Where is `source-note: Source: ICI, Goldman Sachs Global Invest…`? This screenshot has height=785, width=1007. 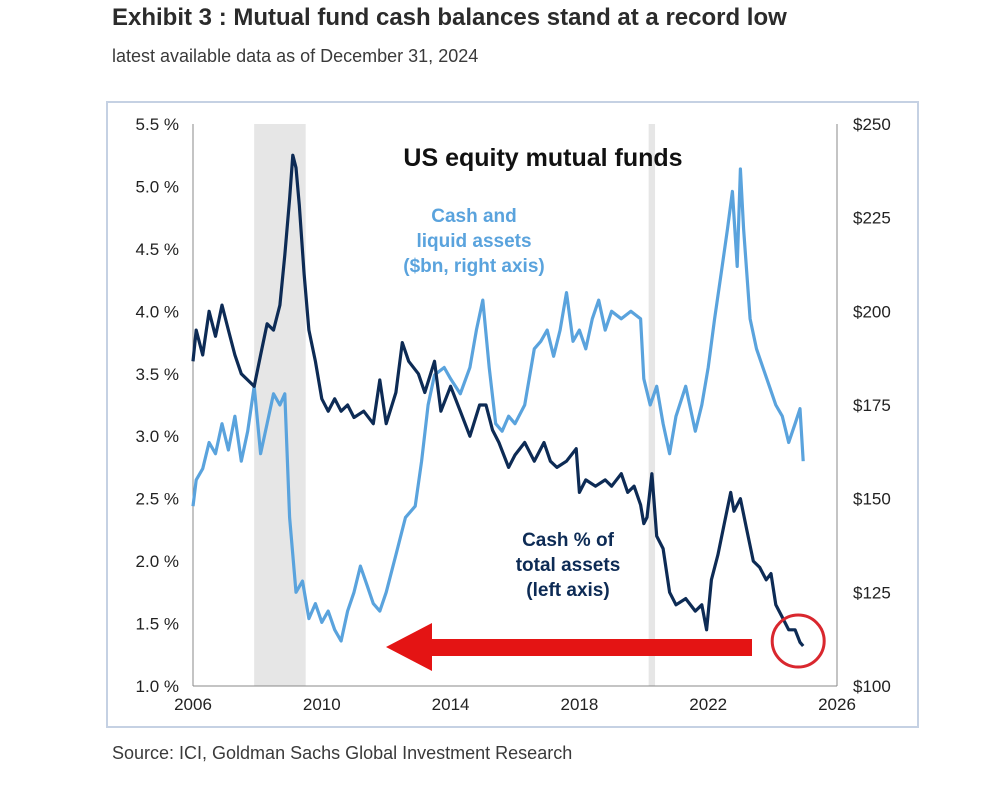
source-note: Source: ICI, Goldman Sachs Global Invest… is located at coordinates (342, 753).